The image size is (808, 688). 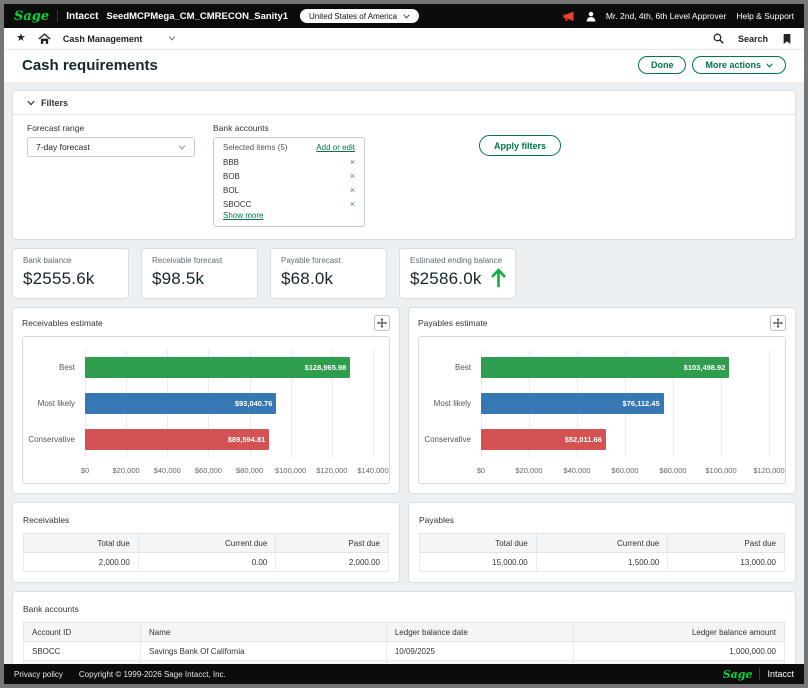 What do you see at coordinates (111, 147) in the screenshot?
I see `forecast-range-select: 7-day forecast` at bounding box center [111, 147].